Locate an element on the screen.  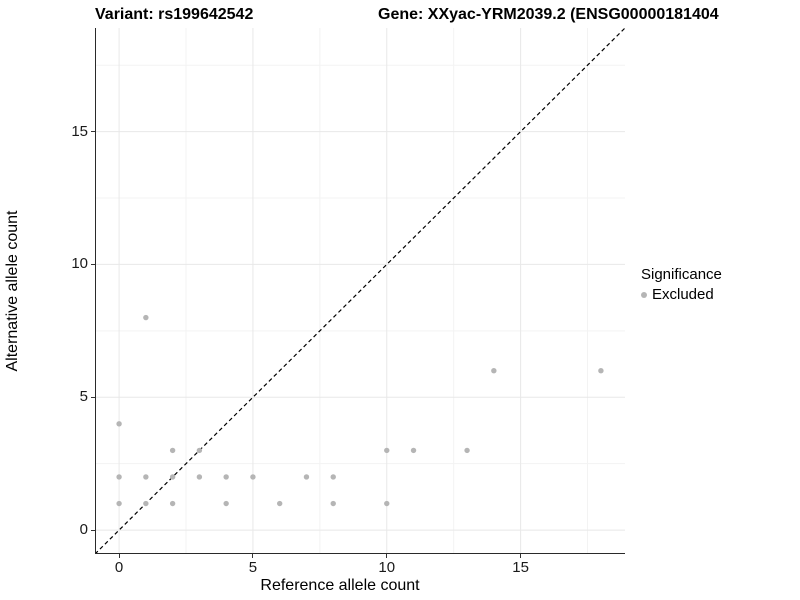
y-tick-label: 10 is located at coordinates (79, 264).